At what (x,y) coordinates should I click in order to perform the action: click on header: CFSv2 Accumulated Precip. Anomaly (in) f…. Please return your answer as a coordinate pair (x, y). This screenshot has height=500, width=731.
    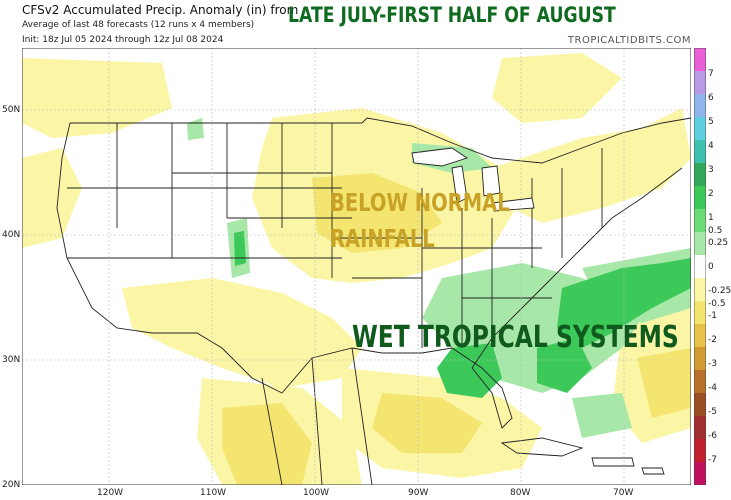
    Looking at the image, I should click on (365, 24).